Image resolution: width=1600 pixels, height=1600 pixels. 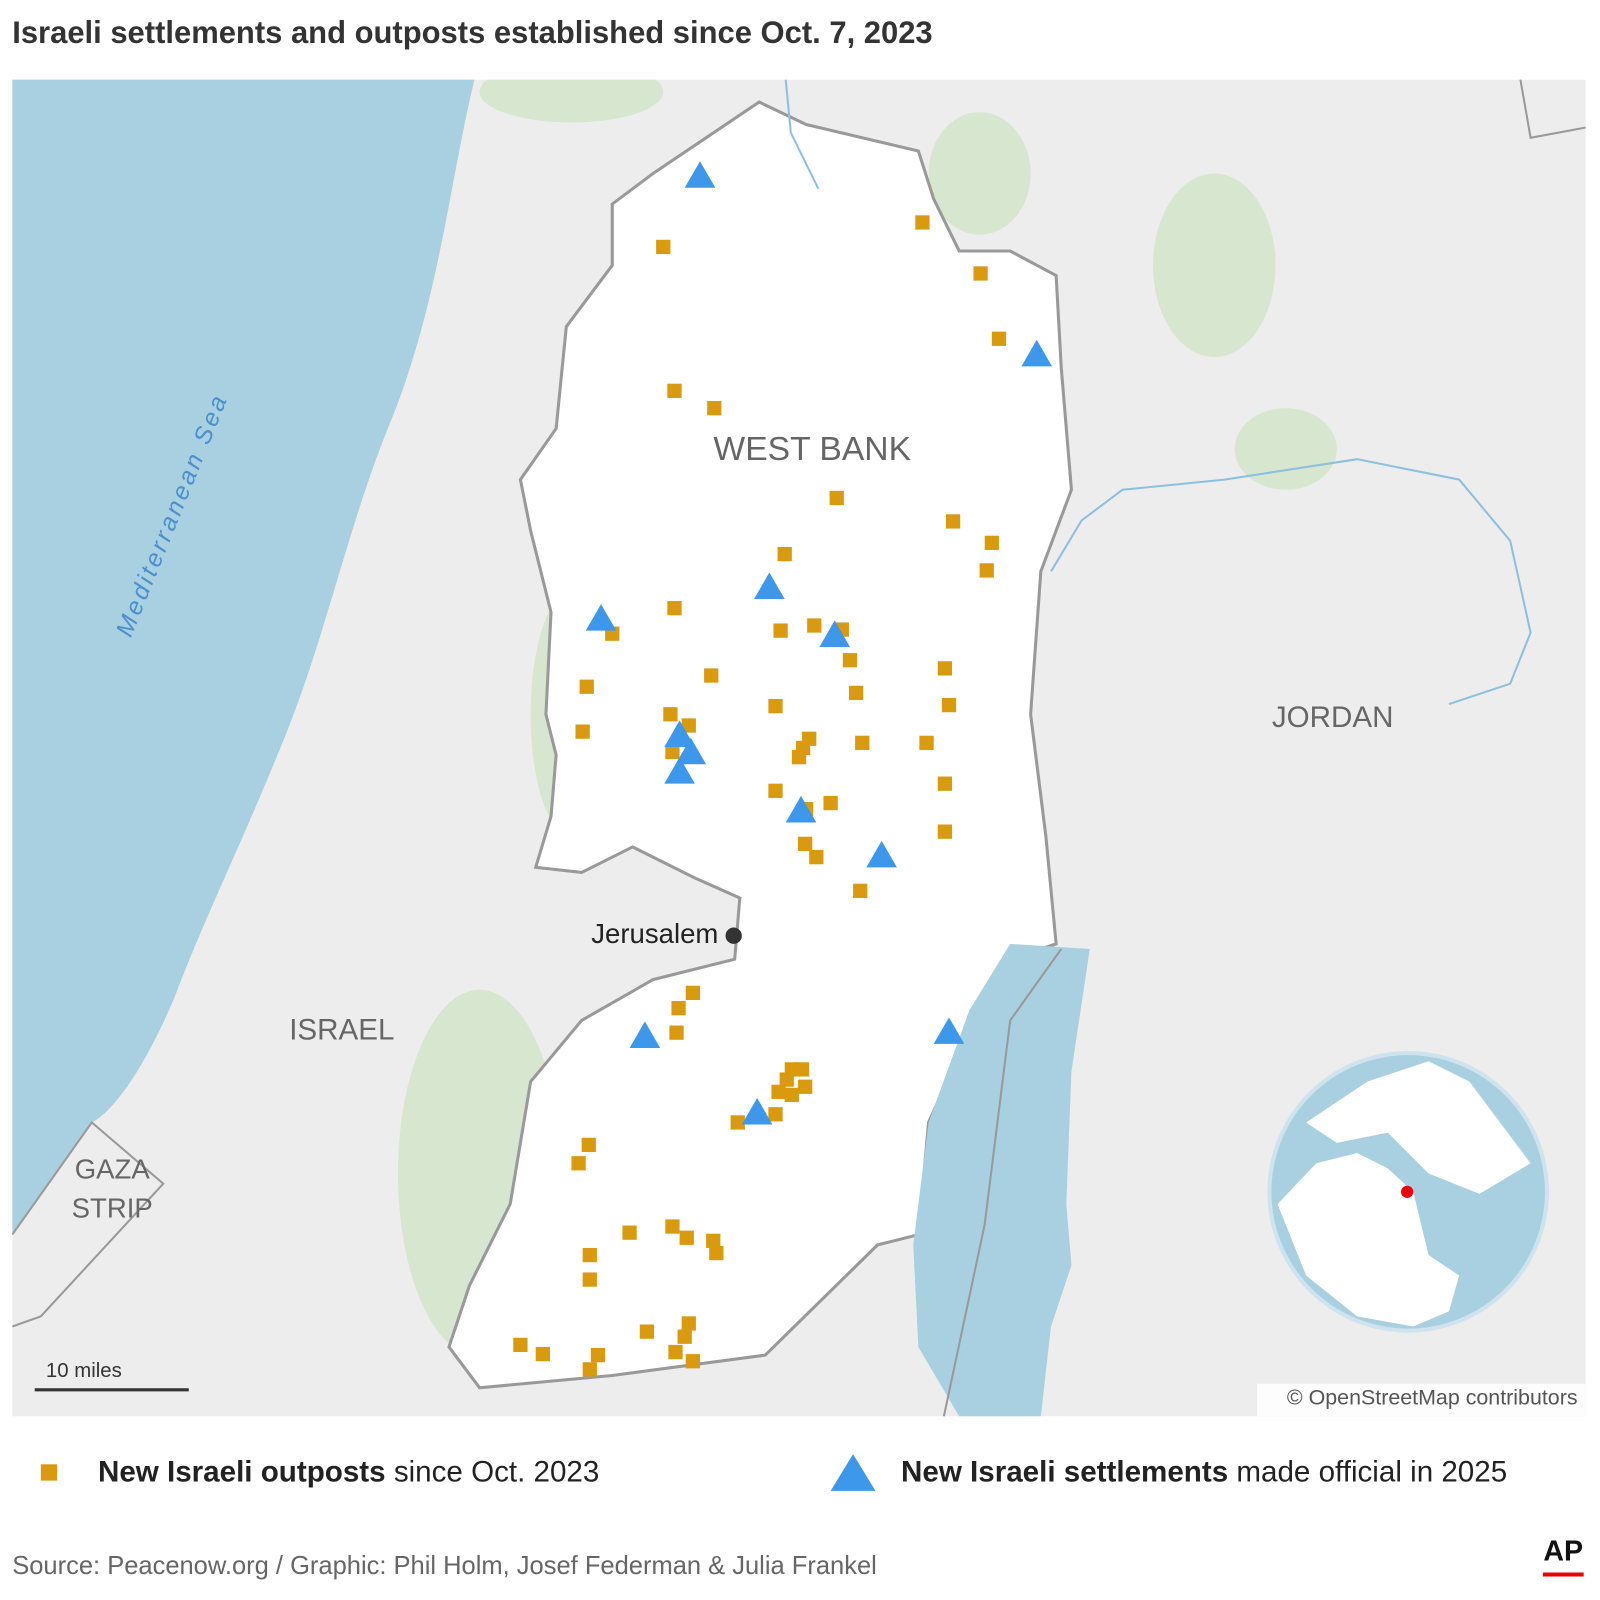 What do you see at coordinates (853, 1472) in the screenshot?
I see `legend-triangle` at bounding box center [853, 1472].